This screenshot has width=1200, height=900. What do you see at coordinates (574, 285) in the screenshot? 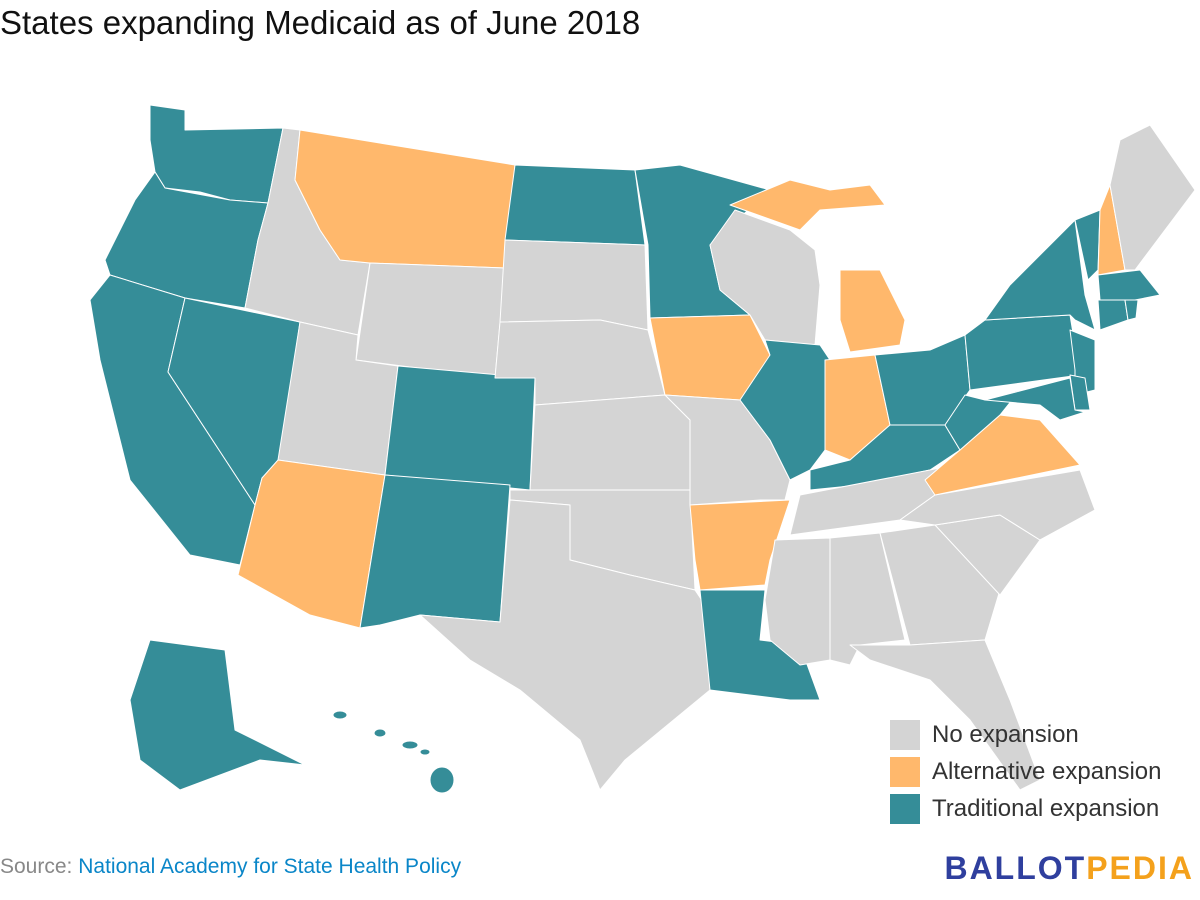
I see `state-sd` at bounding box center [574, 285].